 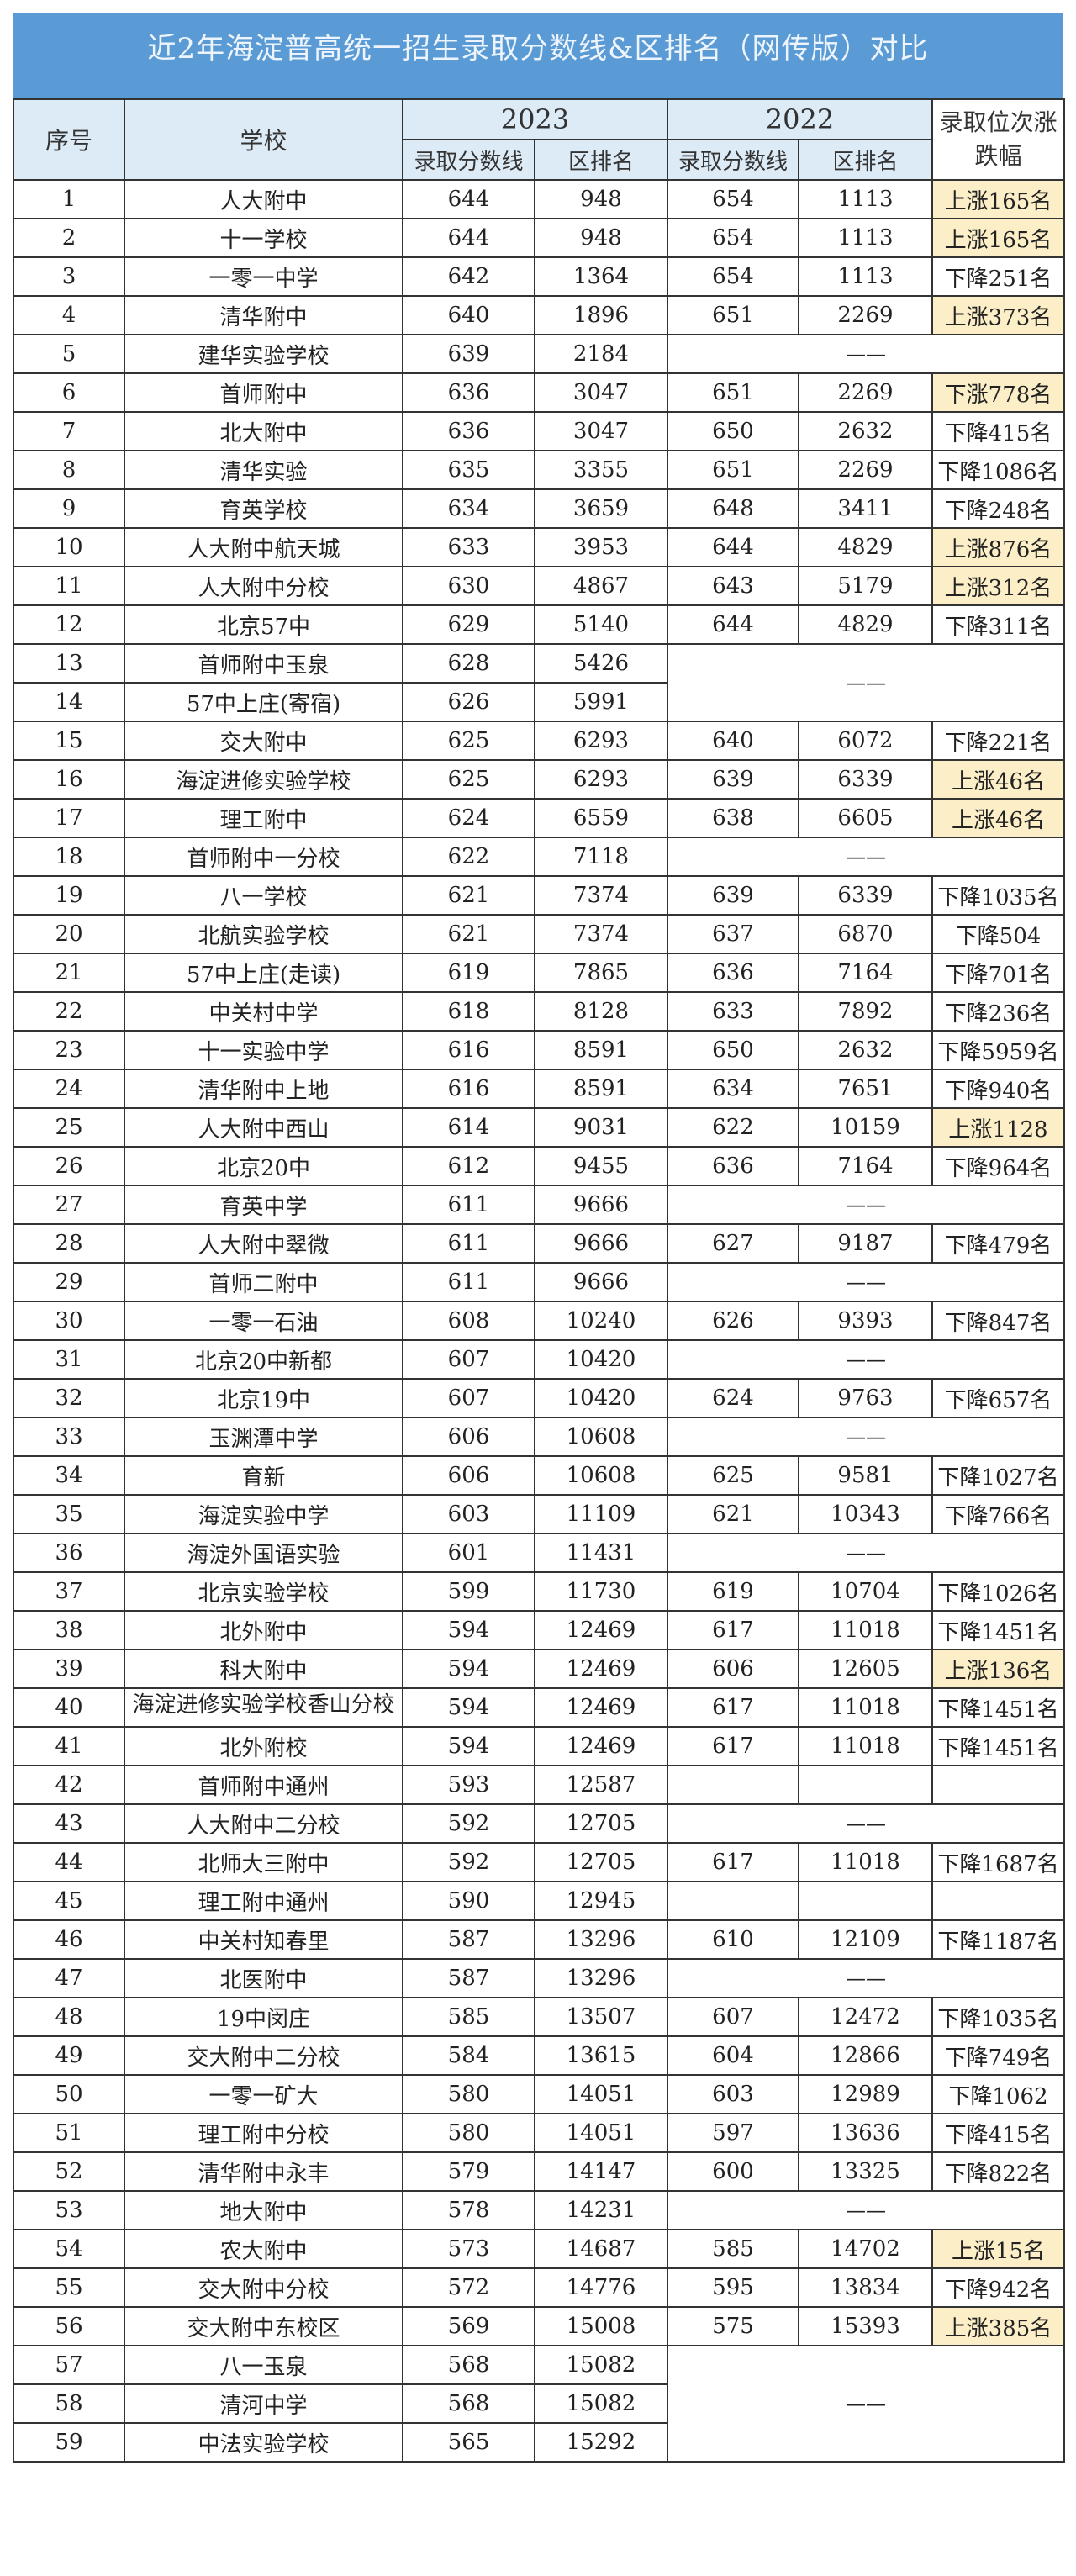 I want to click on score-2023-cell: 599, so click(x=468, y=1591).